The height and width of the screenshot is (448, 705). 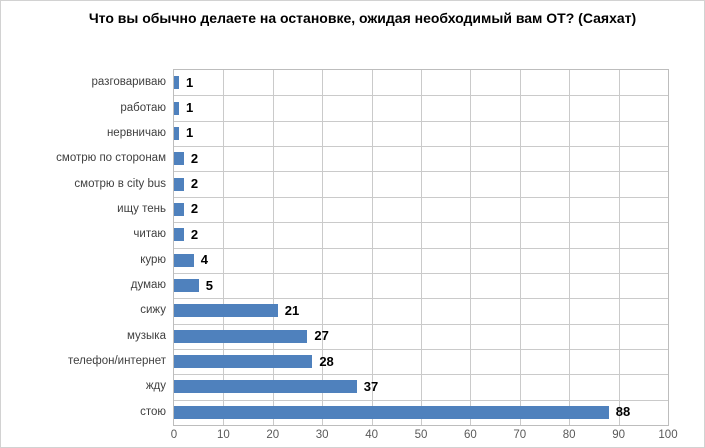 What do you see at coordinates (421, 435) in the screenshot?
I see `x-tick-label: 50` at bounding box center [421, 435].